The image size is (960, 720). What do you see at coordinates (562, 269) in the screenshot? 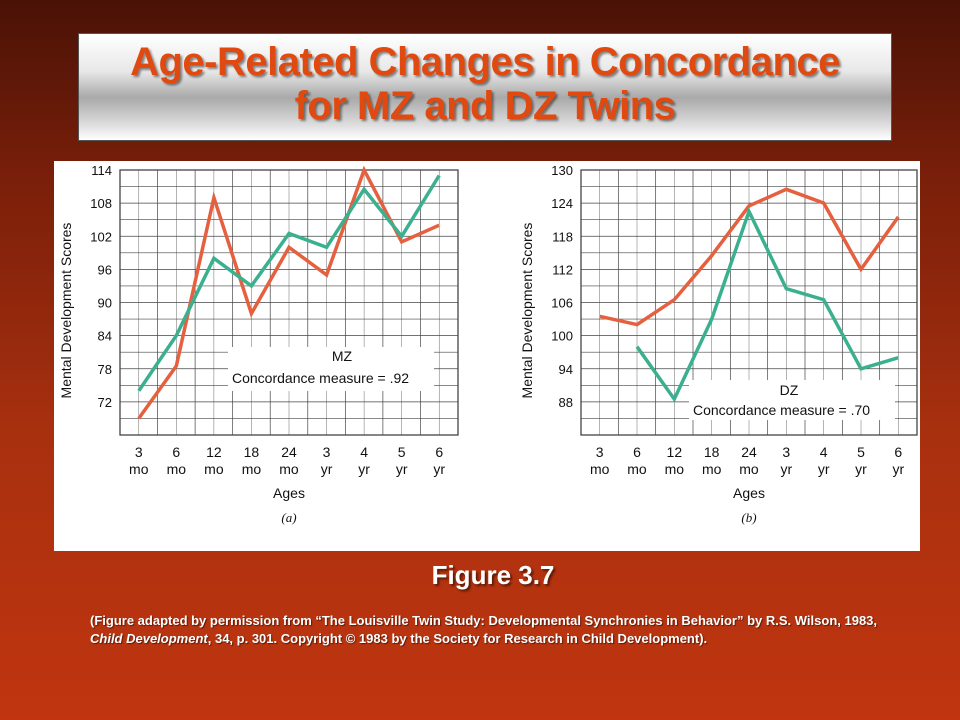
I see `chart-2-ytick-label: 112` at bounding box center [562, 269].